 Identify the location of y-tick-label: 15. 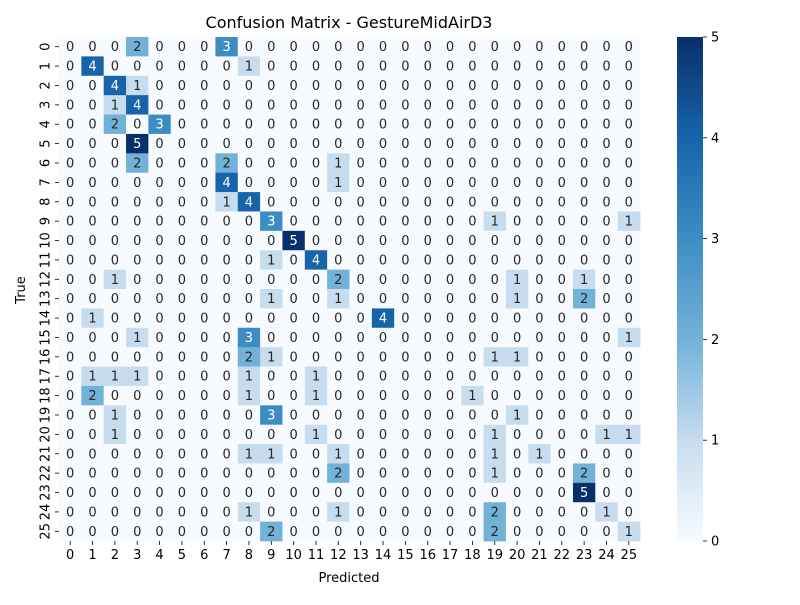
(46, 337).